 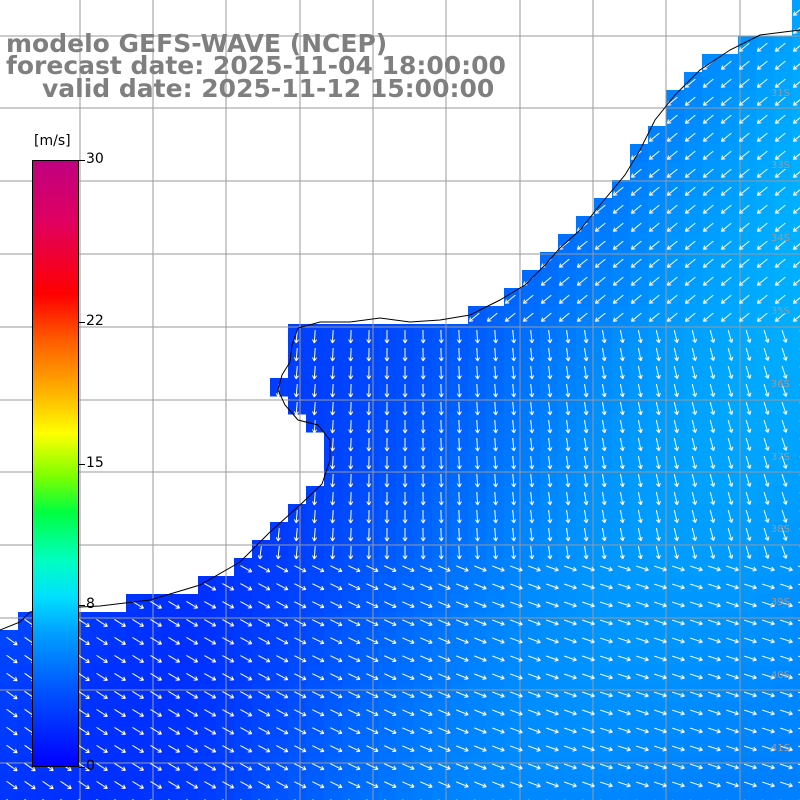 I want to click on valid-date: valid date: 2025-11-12 15:00:00, so click(x=268, y=88).